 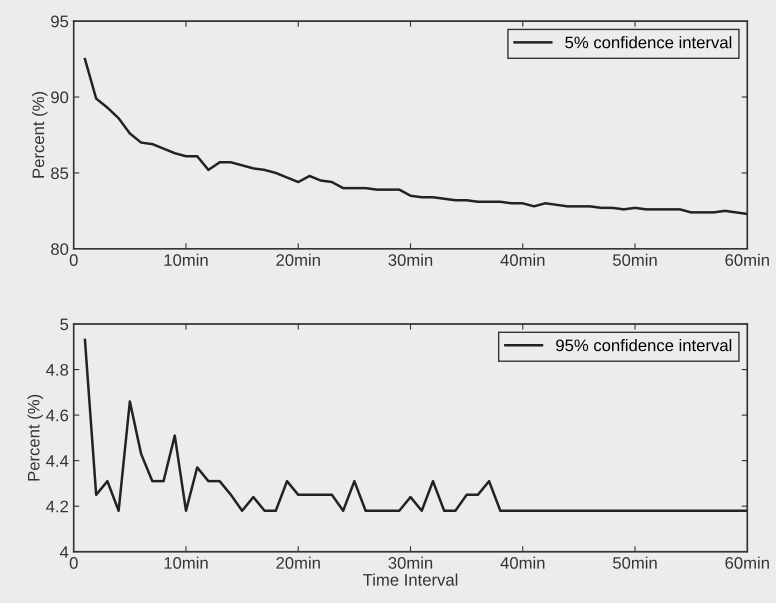 What do you see at coordinates (57, 416) in the screenshot?
I see `y-tick-label: 4.6` at bounding box center [57, 416].